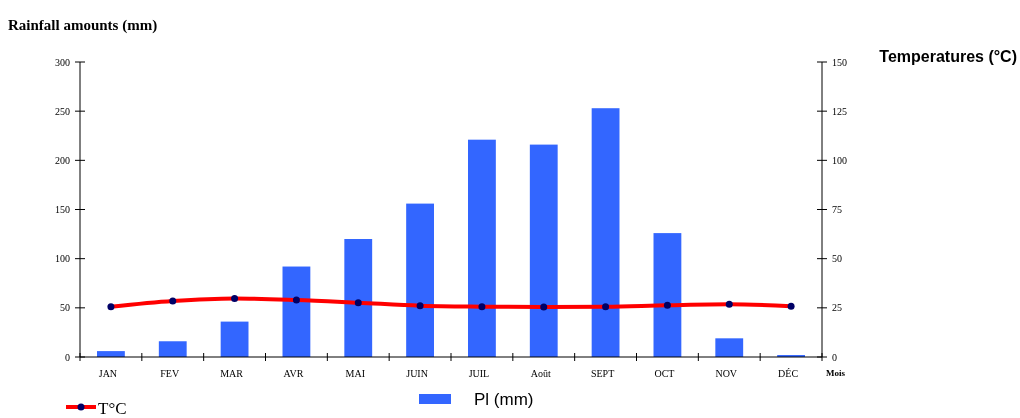 The width and height of the screenshot is (1020, 418). What do you see at coordinates (837, 308) in the screenshot?
I see `y2-tick-label: 25` at bounding box center [837, 308].